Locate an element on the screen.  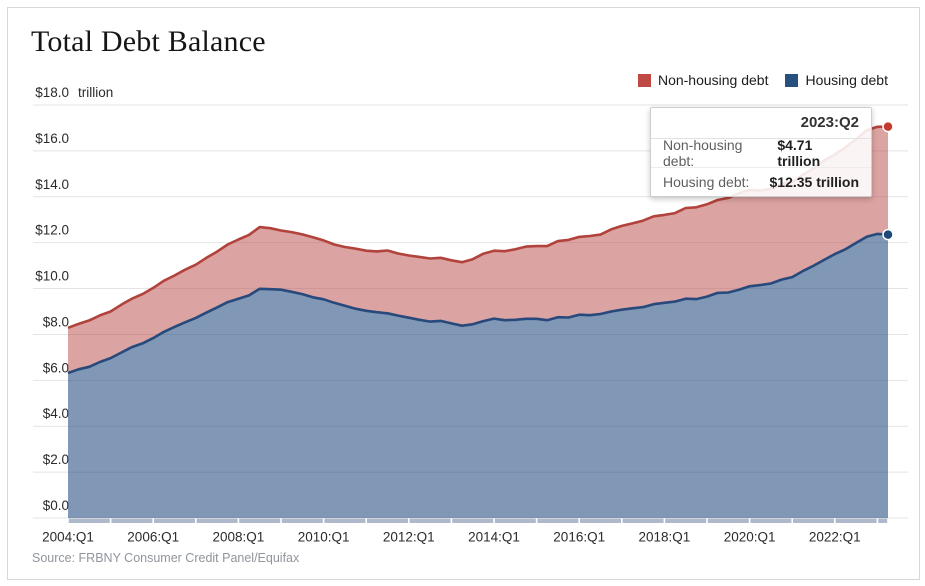
y-axis-unit-label: trillion is located at coordinates (95, 92).